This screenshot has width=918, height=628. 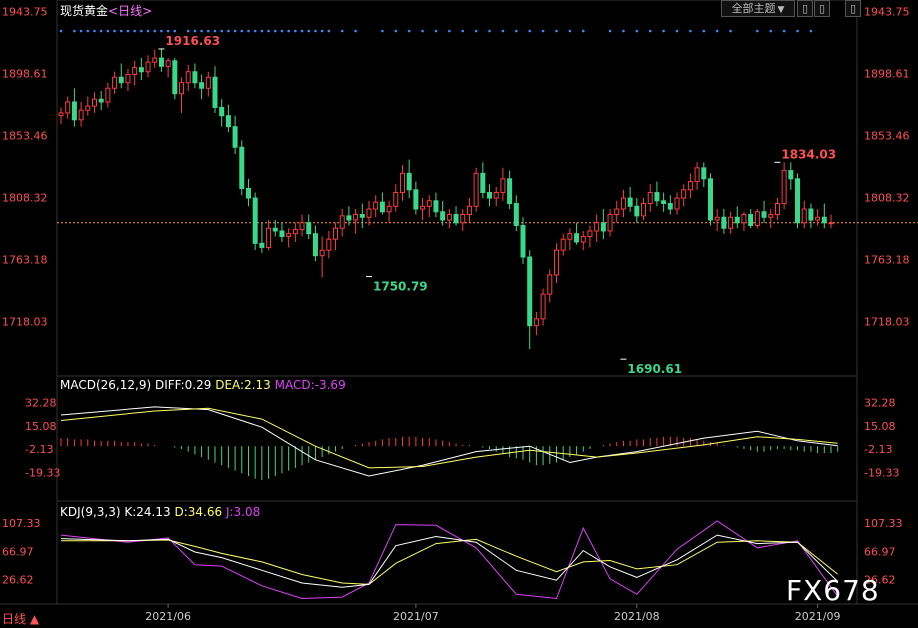 I want to click on layout-button-1: ▯, so click(x=805, y=8).